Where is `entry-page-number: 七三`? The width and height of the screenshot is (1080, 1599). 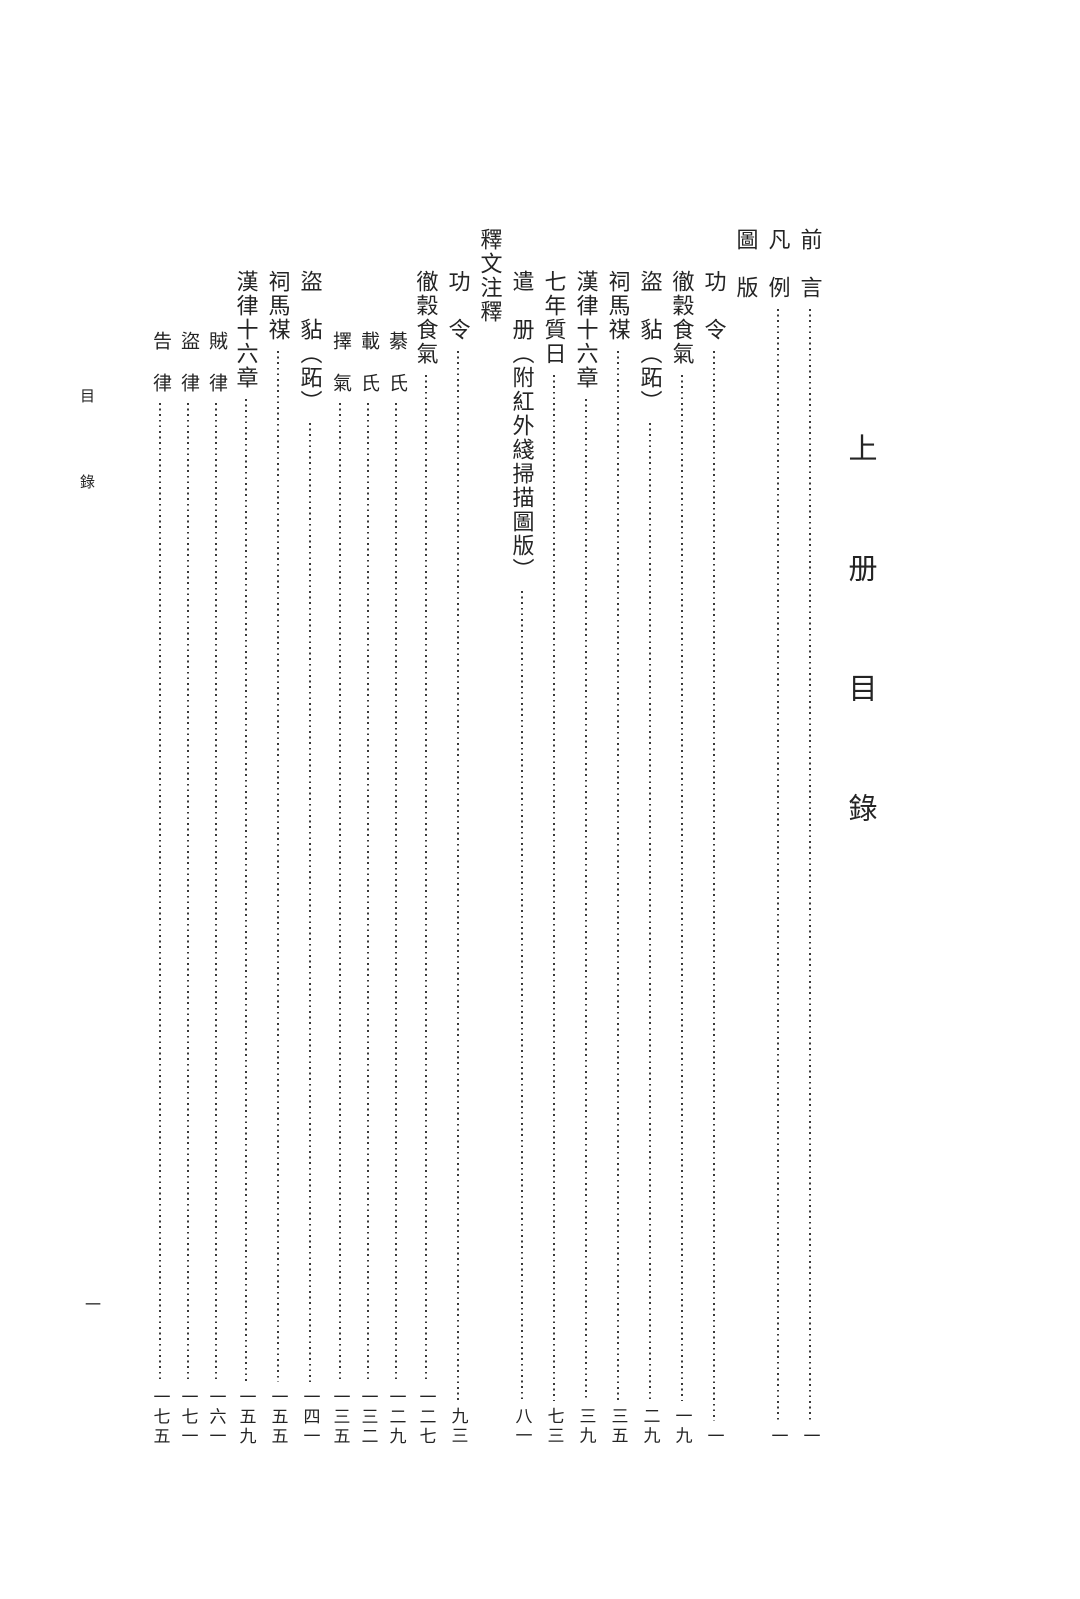
entry-page-number: 七三 is located at coordinates (554, 1426).